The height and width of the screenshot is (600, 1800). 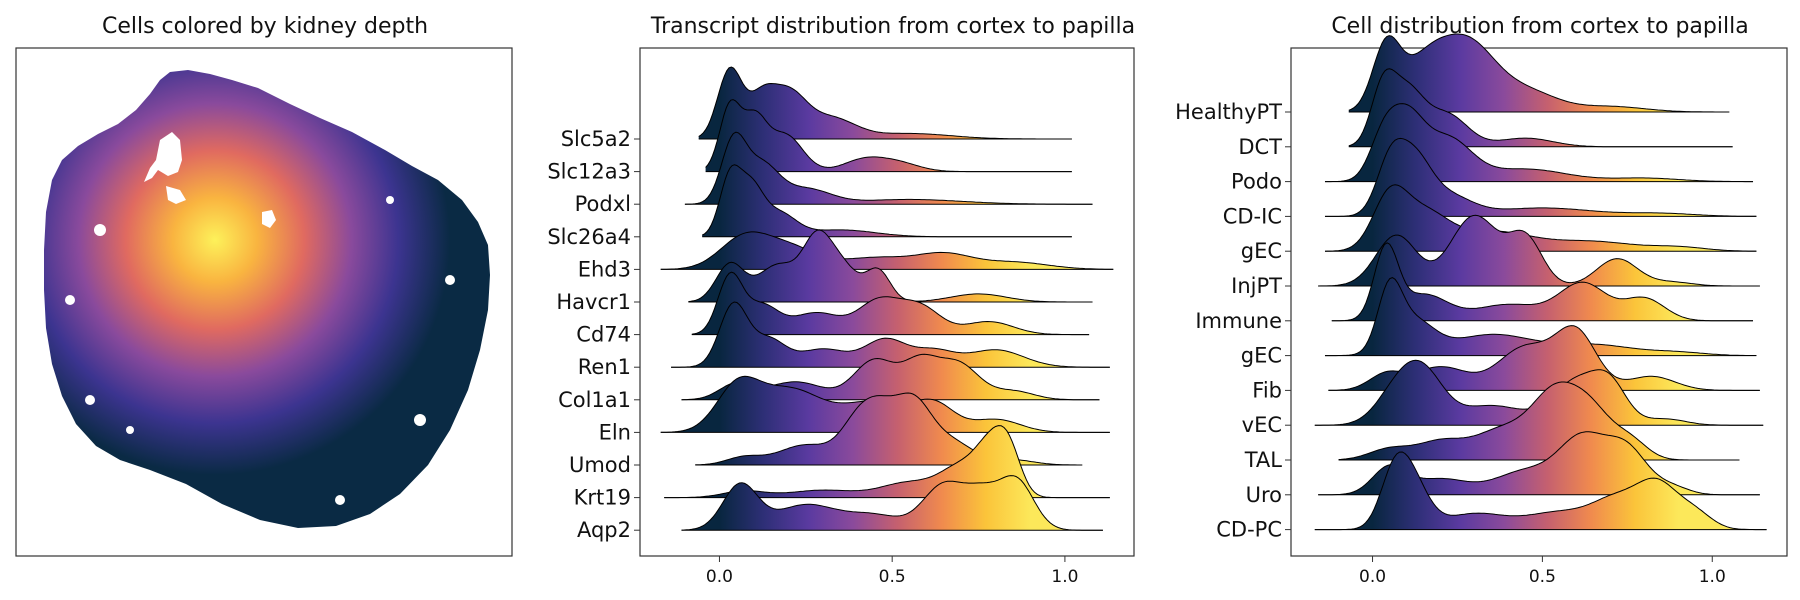 I want to click on spatial-title: Cells colored by kidney depth, so click(x=265, y=26).